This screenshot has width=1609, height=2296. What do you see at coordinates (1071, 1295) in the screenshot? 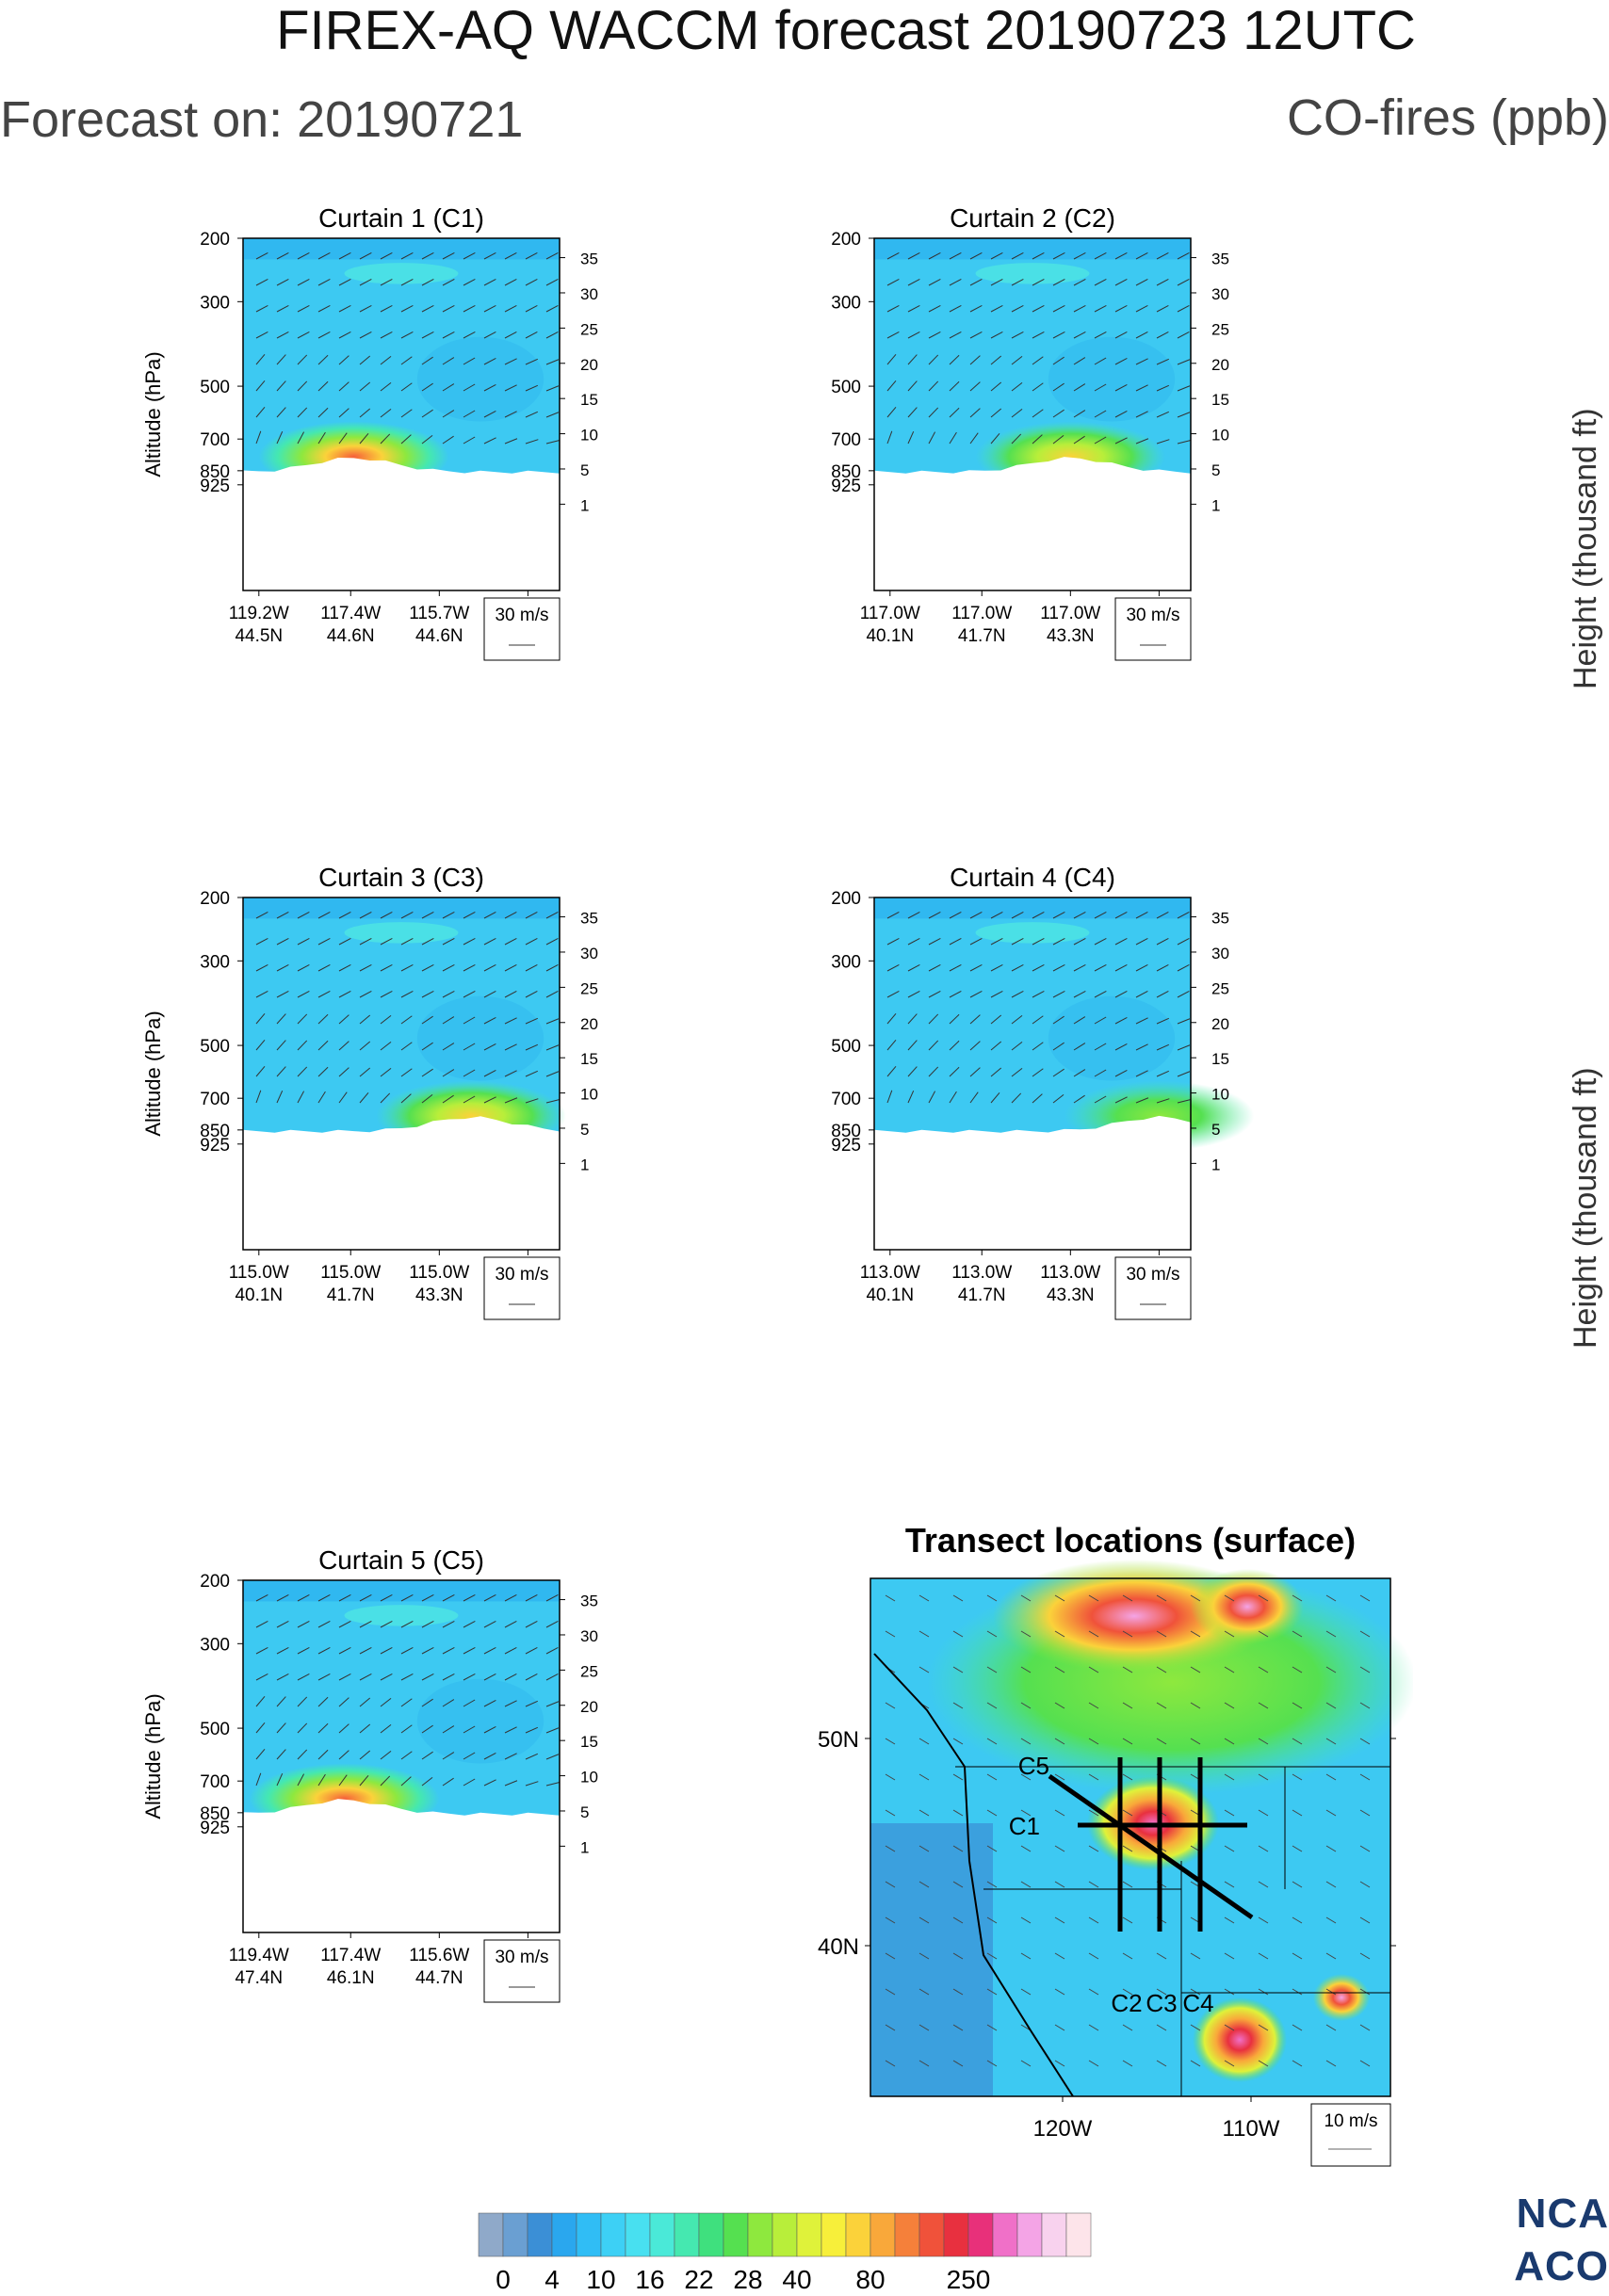
I see `x-tick-lat: 43.3N` at bounding box center [1071, 1295].